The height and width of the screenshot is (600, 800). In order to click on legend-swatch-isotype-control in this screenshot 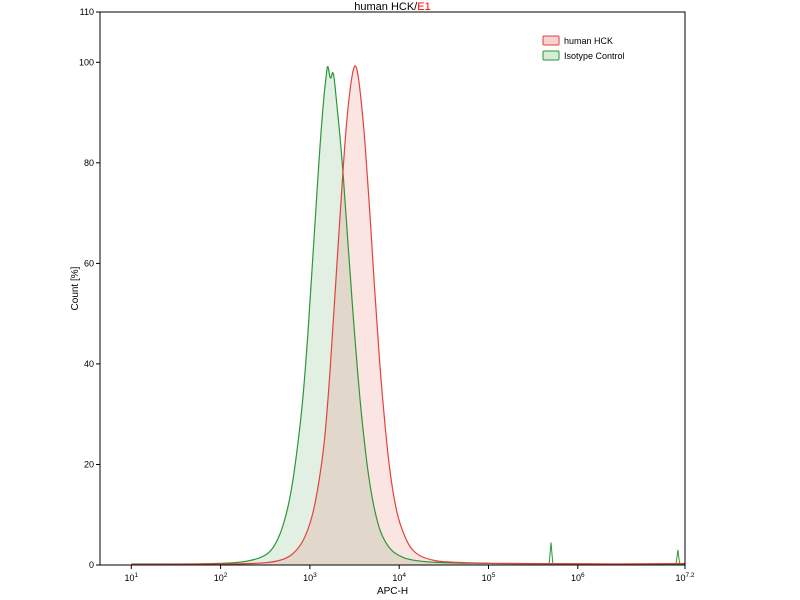, I will do `click(551, 55)`.